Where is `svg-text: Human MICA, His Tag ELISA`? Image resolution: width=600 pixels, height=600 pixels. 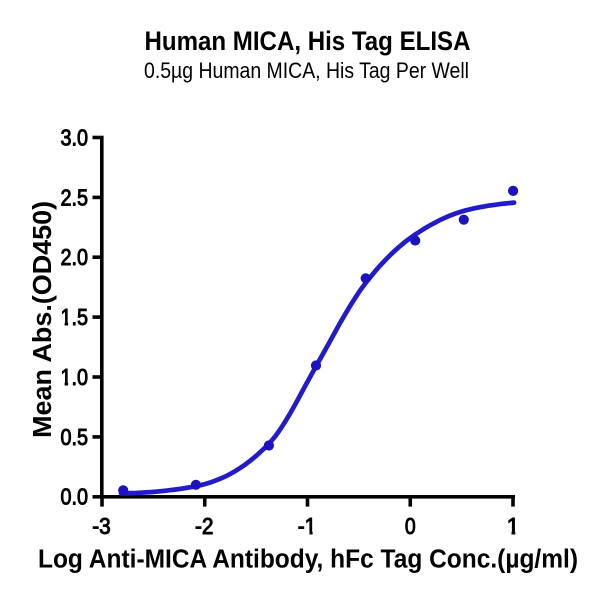 svg-text: Human MICA, His Tag ELISA is located at coordinates (308, 41).